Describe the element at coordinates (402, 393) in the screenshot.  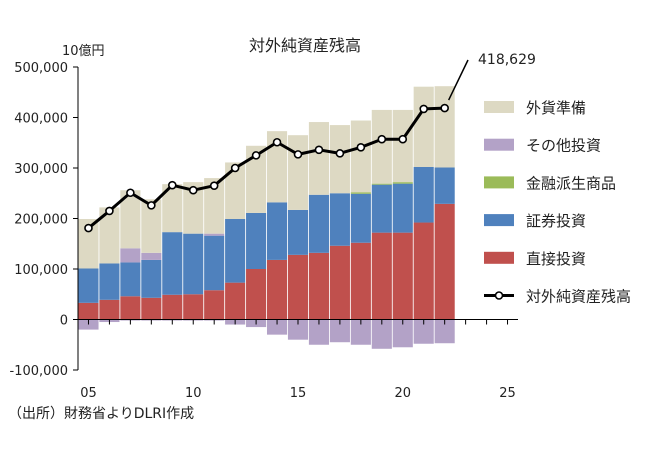
I see `x-tick-label: 20` at that location.